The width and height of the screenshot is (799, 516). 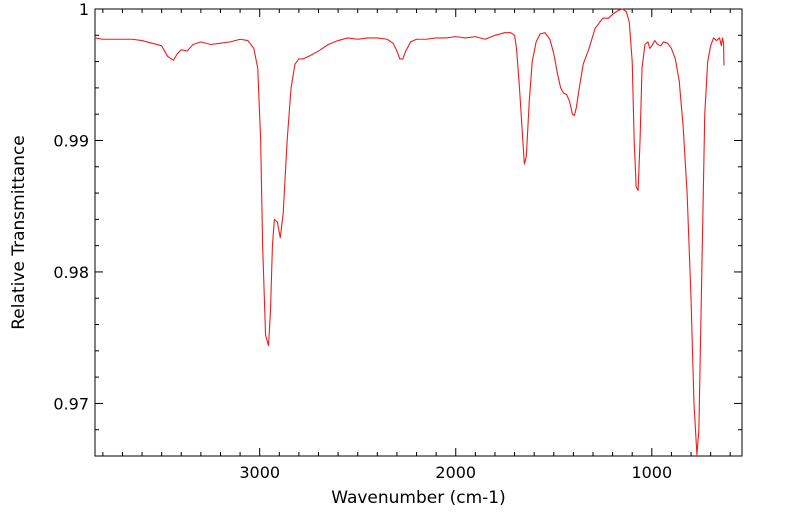 I want to click on y-tick-label: 0.97, so click(x=71, y=403).